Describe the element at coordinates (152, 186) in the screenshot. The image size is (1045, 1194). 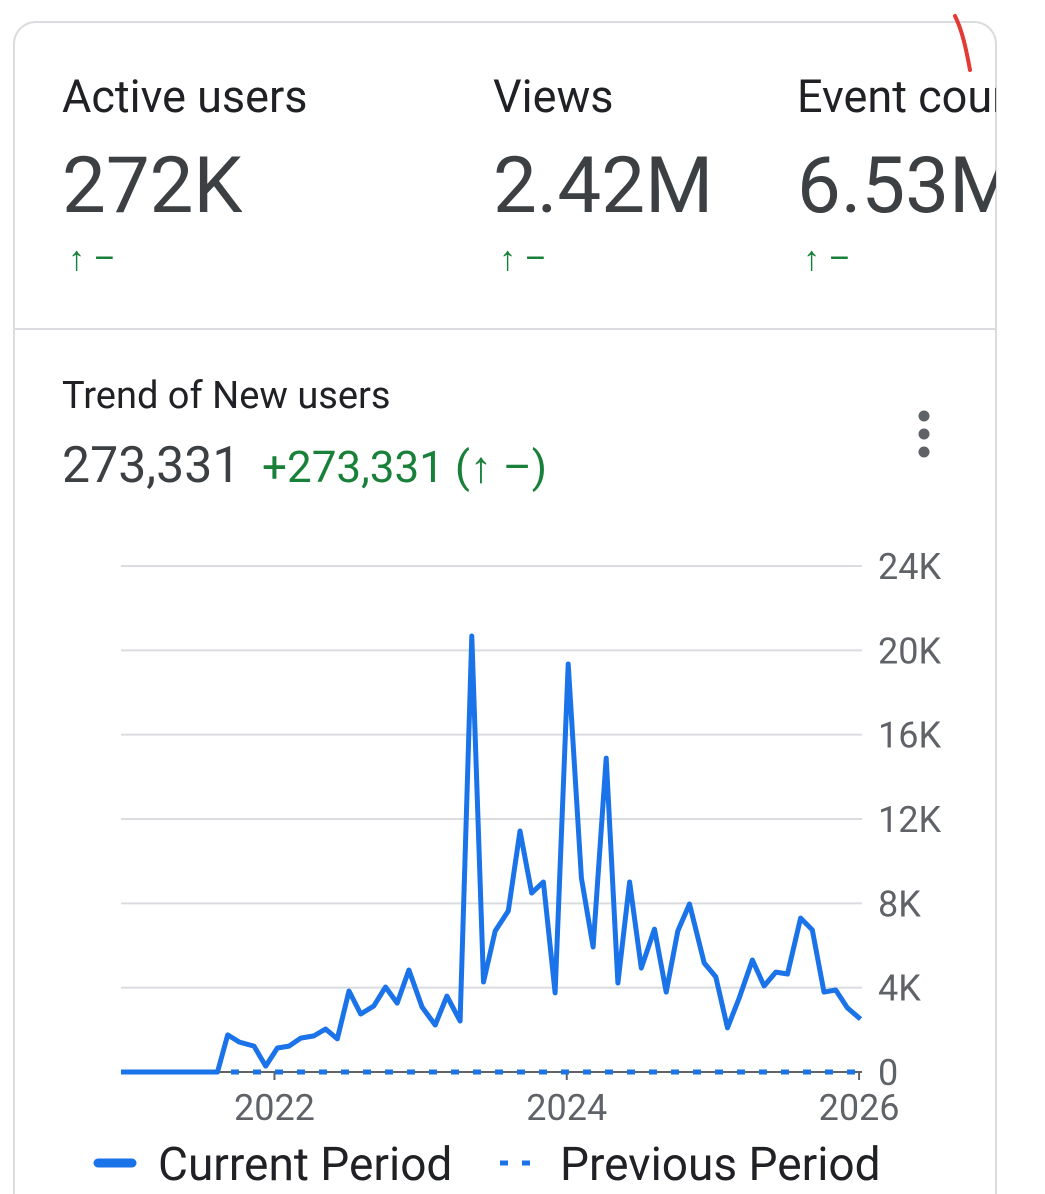
I see `metric-value: 272K` at that location.